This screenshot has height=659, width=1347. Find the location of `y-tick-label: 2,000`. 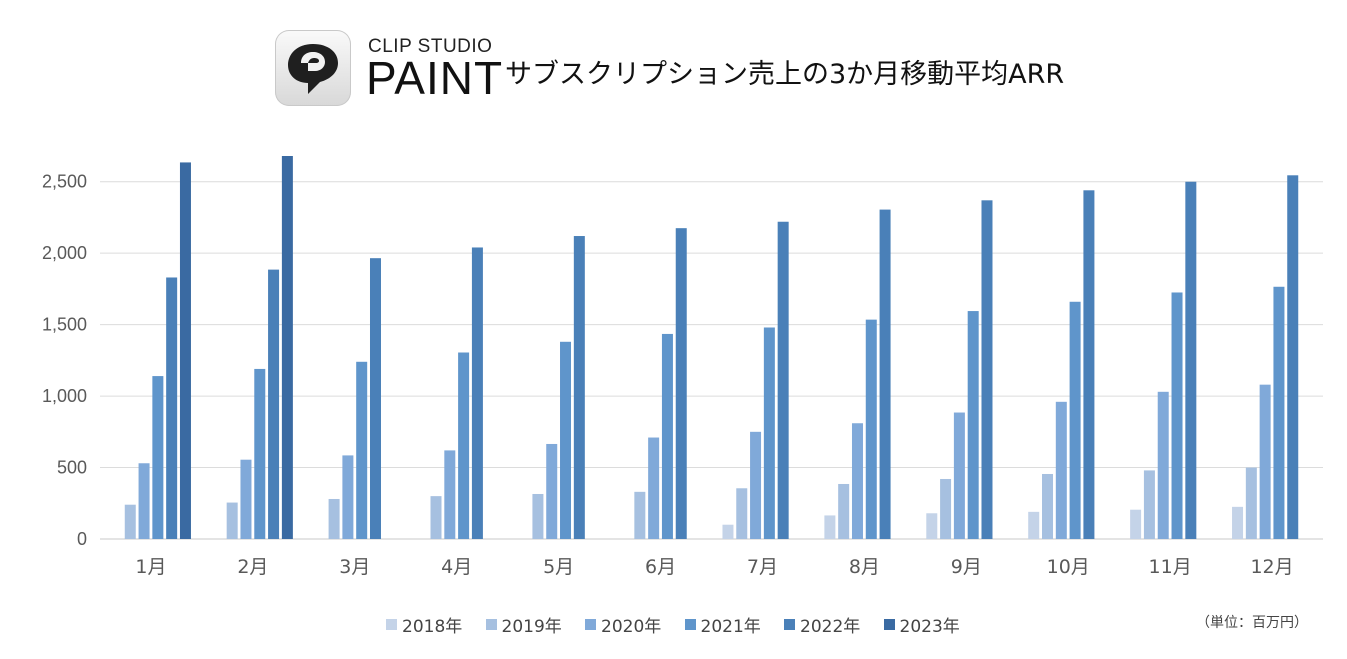

y-tick-label: 2,000 is located at coordinates (64, 253).